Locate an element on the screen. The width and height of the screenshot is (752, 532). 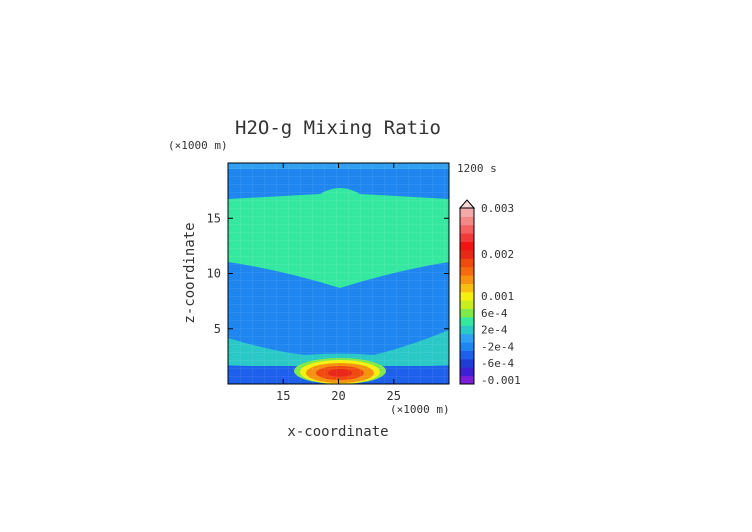
x-unit-label: (×1000 m) is located at coordinates (420, 409).